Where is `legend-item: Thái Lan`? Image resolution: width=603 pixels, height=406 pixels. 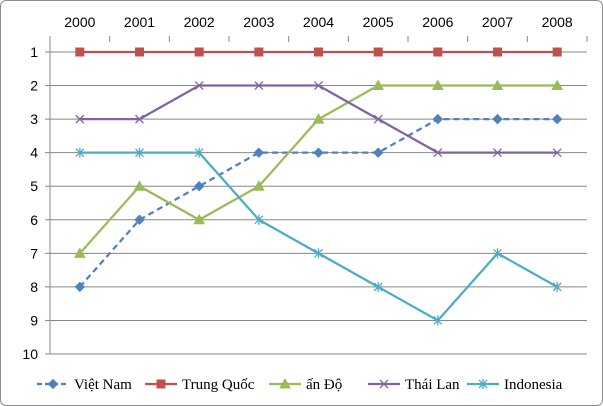 legend-item: Thái Lan is located at coordinates (414, 385).